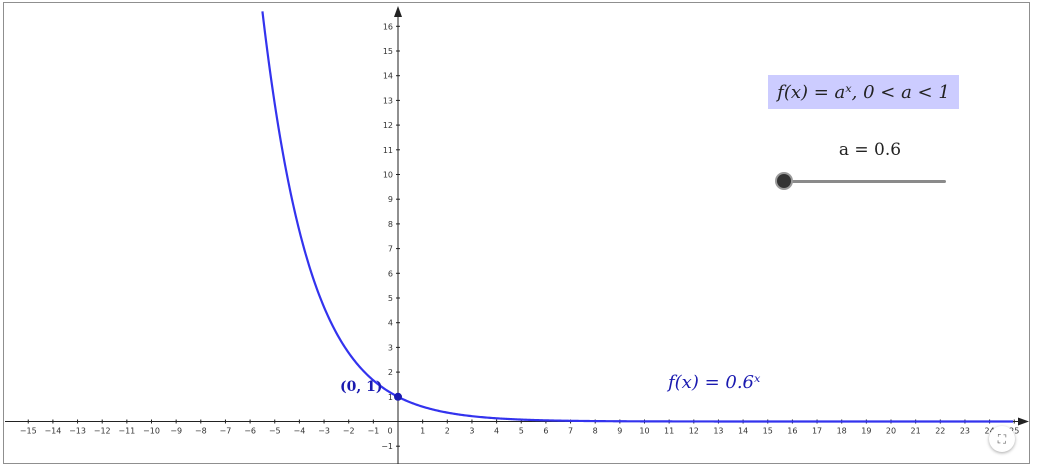 This screenshot has height=473, width=1038. I want to click on y-tick-label: −1, so click(387, 446).